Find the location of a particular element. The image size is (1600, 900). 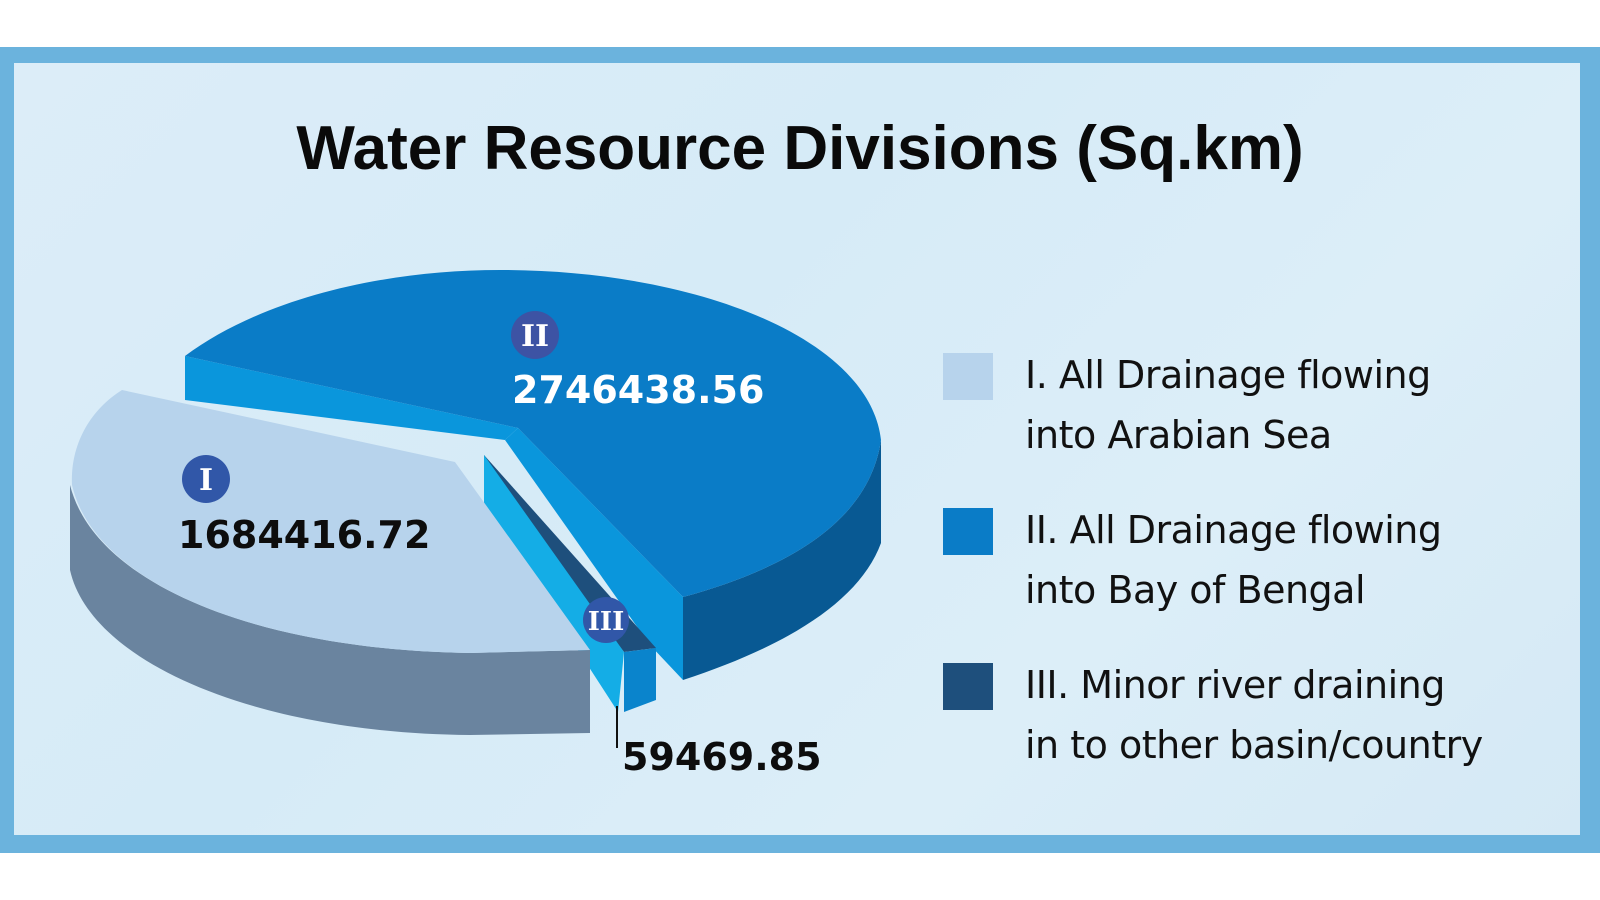

slice-ii-front-side is located at coordinates (594, 554).